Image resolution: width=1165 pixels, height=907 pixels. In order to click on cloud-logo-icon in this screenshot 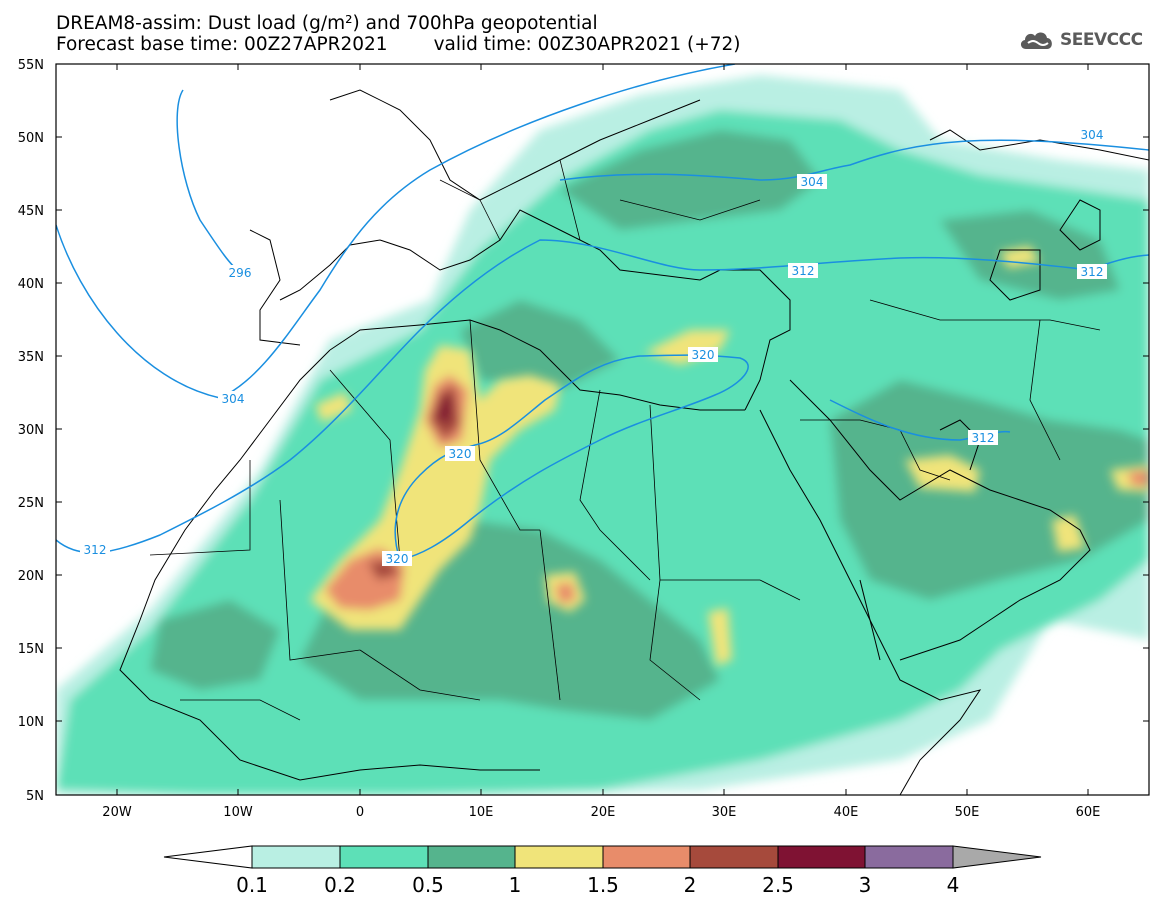, I will do `click(1036, 40)`.